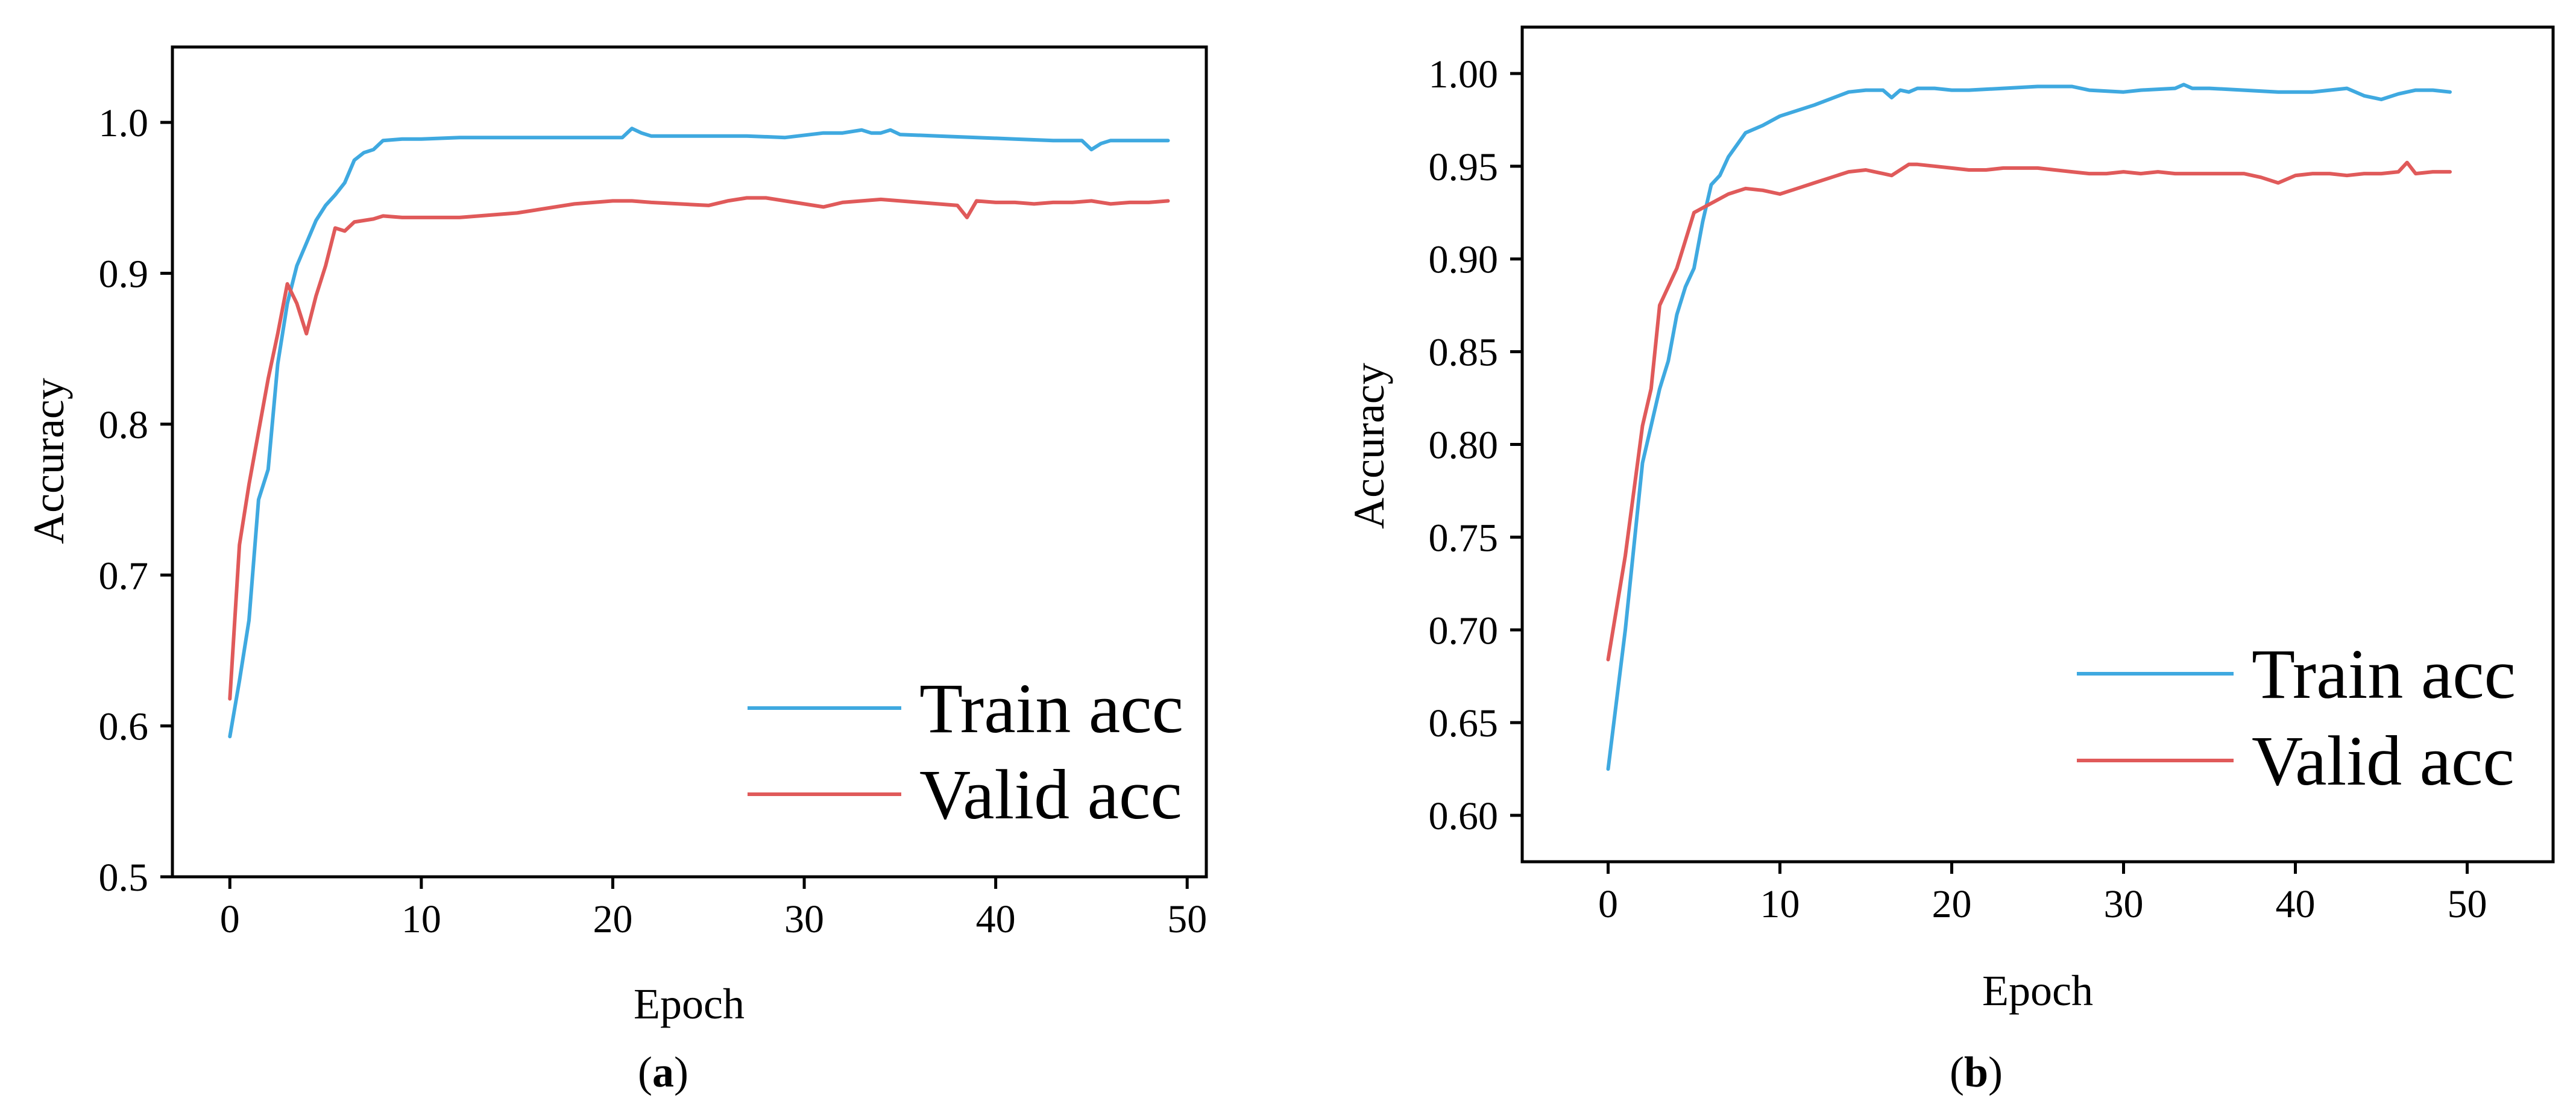  Describe the element at coordinates (804, 919) in the screenshot. I see `panel-a-x-tick-label: 30` at that location.